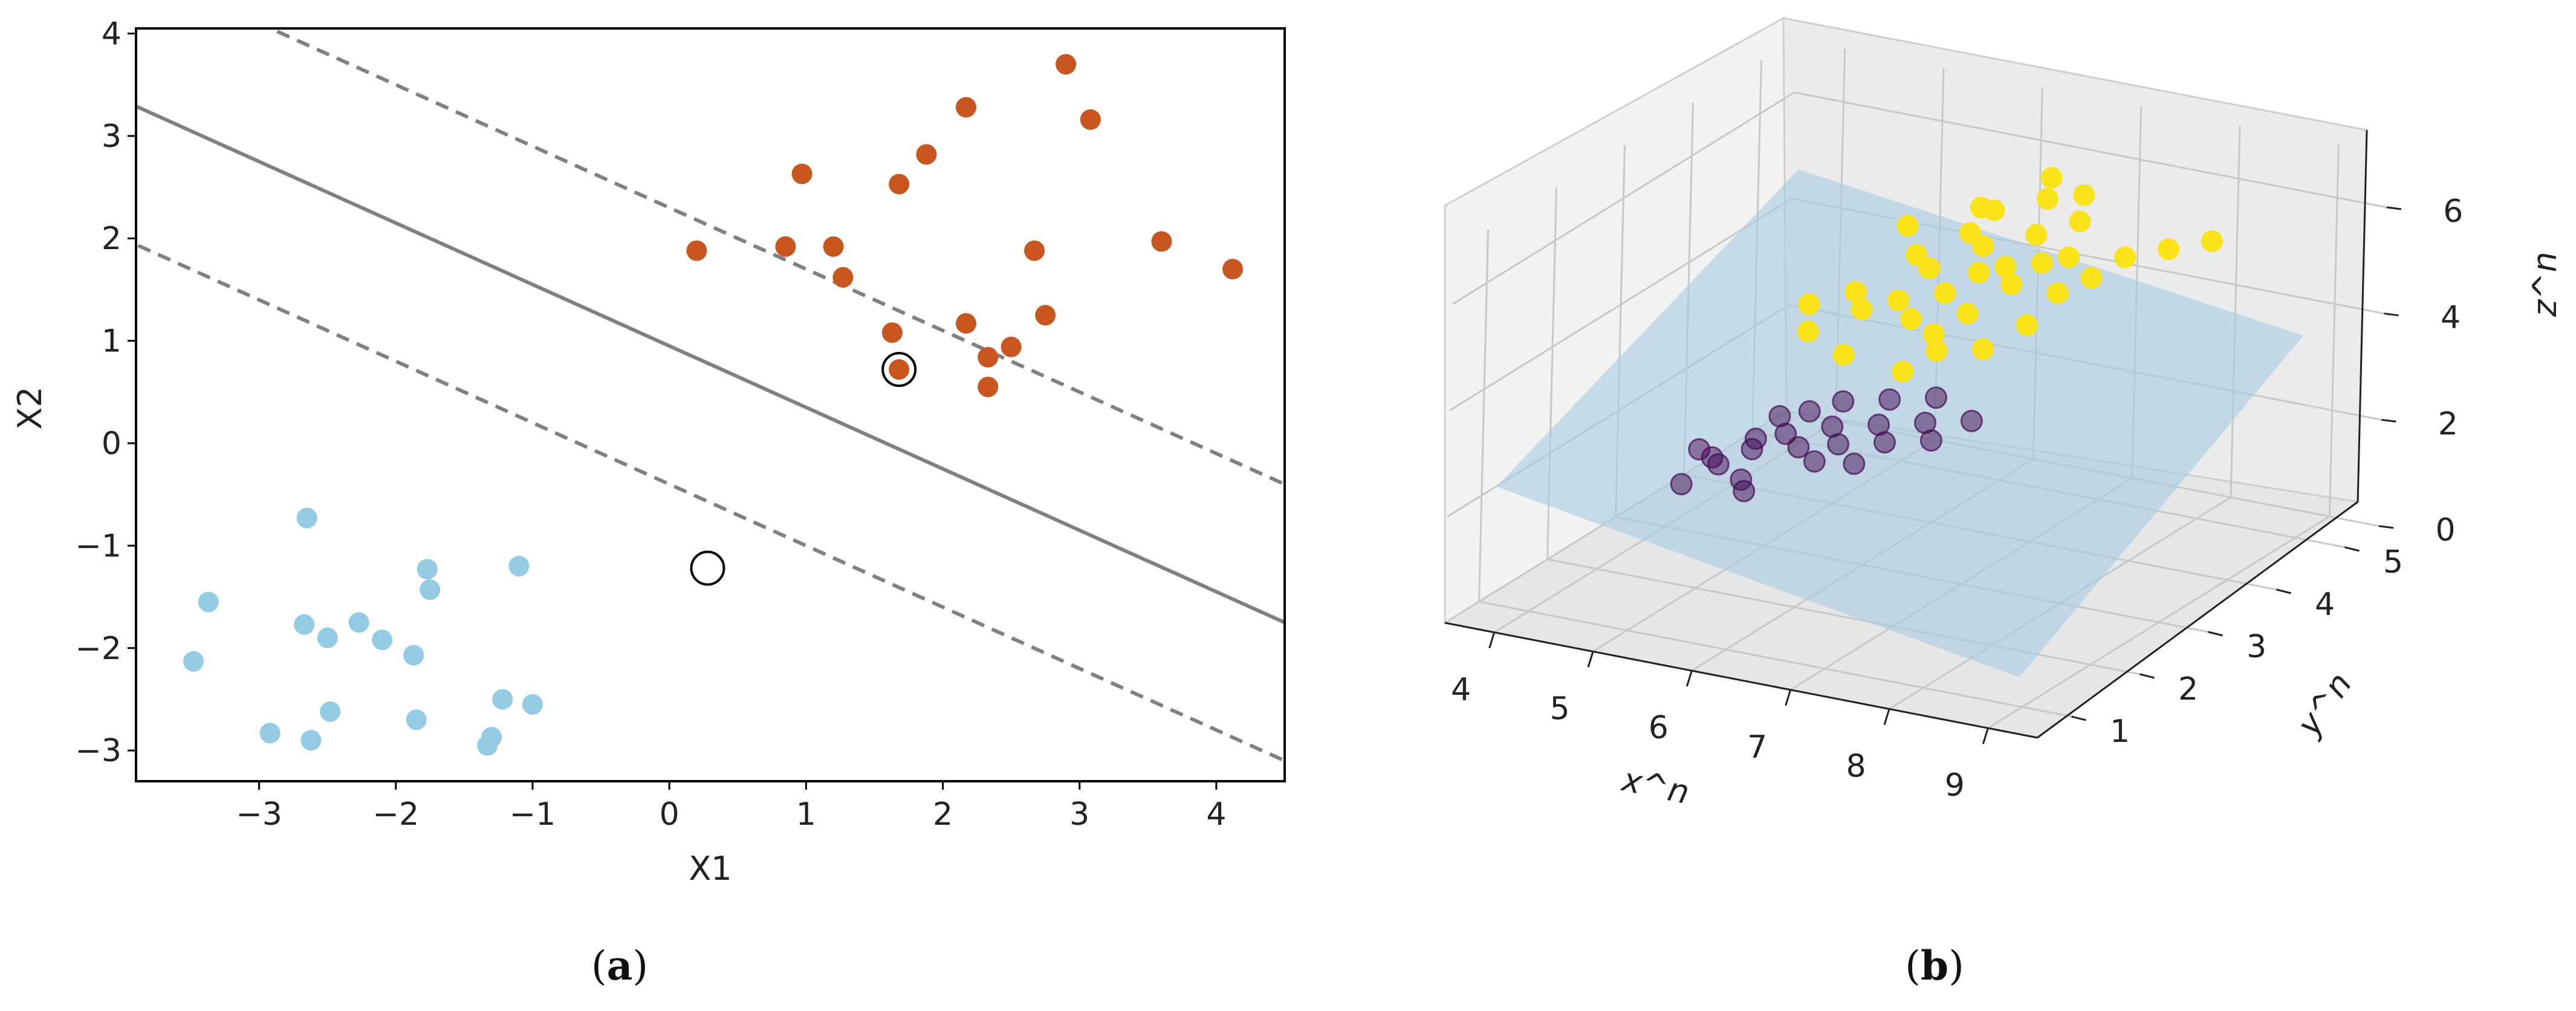  Describe the element at coordinates (2120, 732) in the screenshot. I see `y-tick-label-3d: 1` at that location.